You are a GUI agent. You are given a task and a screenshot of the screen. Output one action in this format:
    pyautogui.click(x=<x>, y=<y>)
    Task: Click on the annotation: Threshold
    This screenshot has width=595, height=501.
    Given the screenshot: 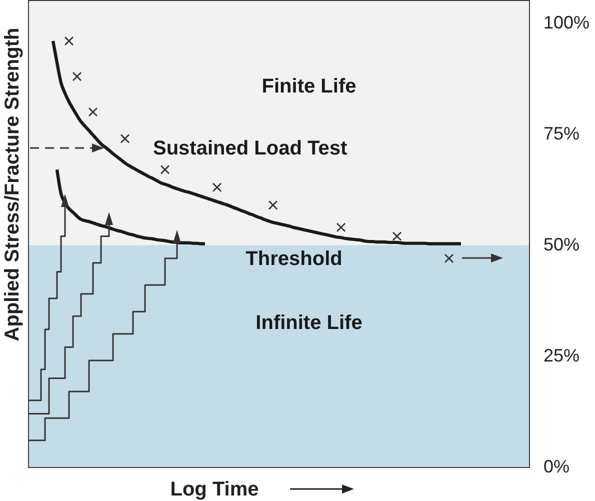 What is the action you would take?
    pyautogui.click(x=294, y=259)
    